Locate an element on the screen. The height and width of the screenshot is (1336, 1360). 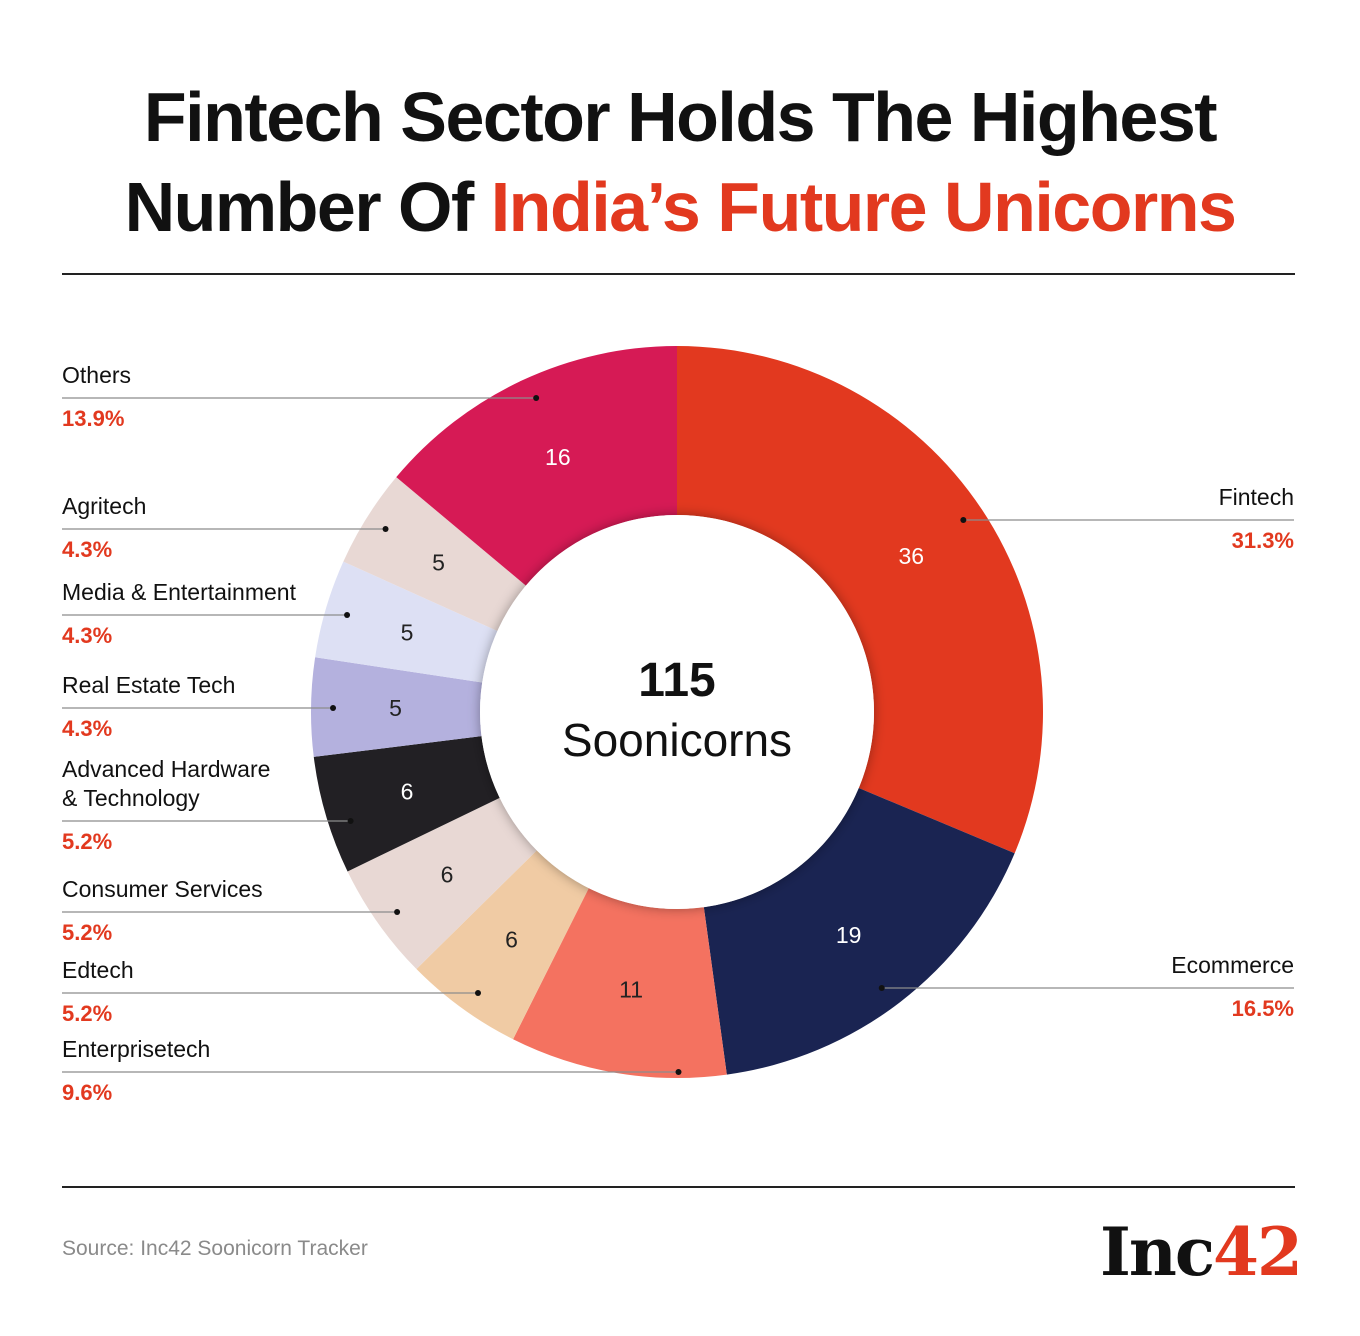
slice-percent-enterprisetech: 9.6% is located at coordinates (87, 1092).